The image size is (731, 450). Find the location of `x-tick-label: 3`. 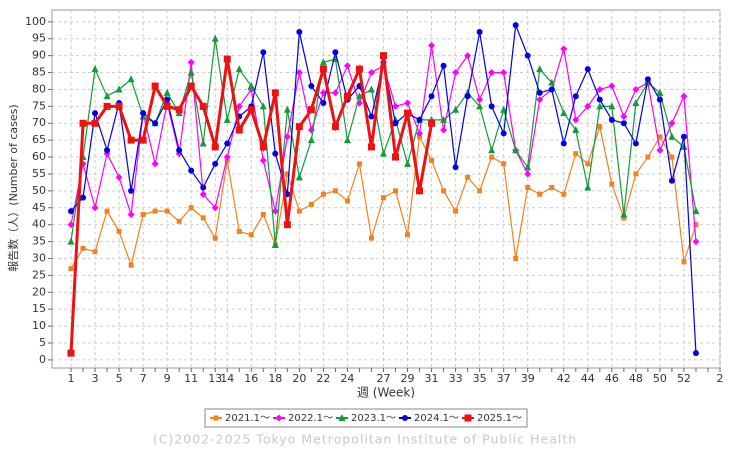

x-tick-label: 3 is located at coordinates (95, 378).